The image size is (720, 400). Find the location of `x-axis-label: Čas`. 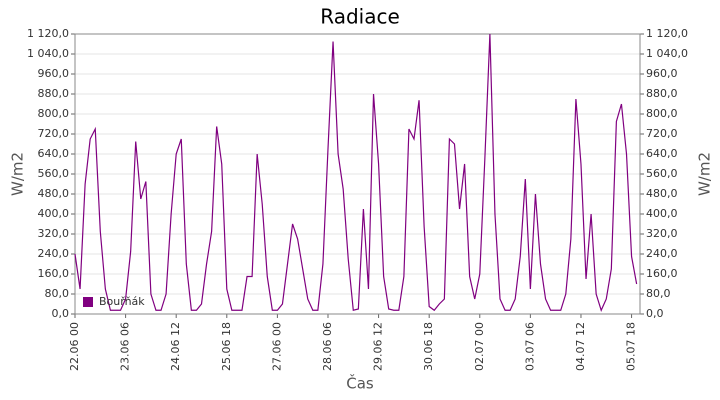

x-axis-label: Čas is located at coordinates (360, 383).